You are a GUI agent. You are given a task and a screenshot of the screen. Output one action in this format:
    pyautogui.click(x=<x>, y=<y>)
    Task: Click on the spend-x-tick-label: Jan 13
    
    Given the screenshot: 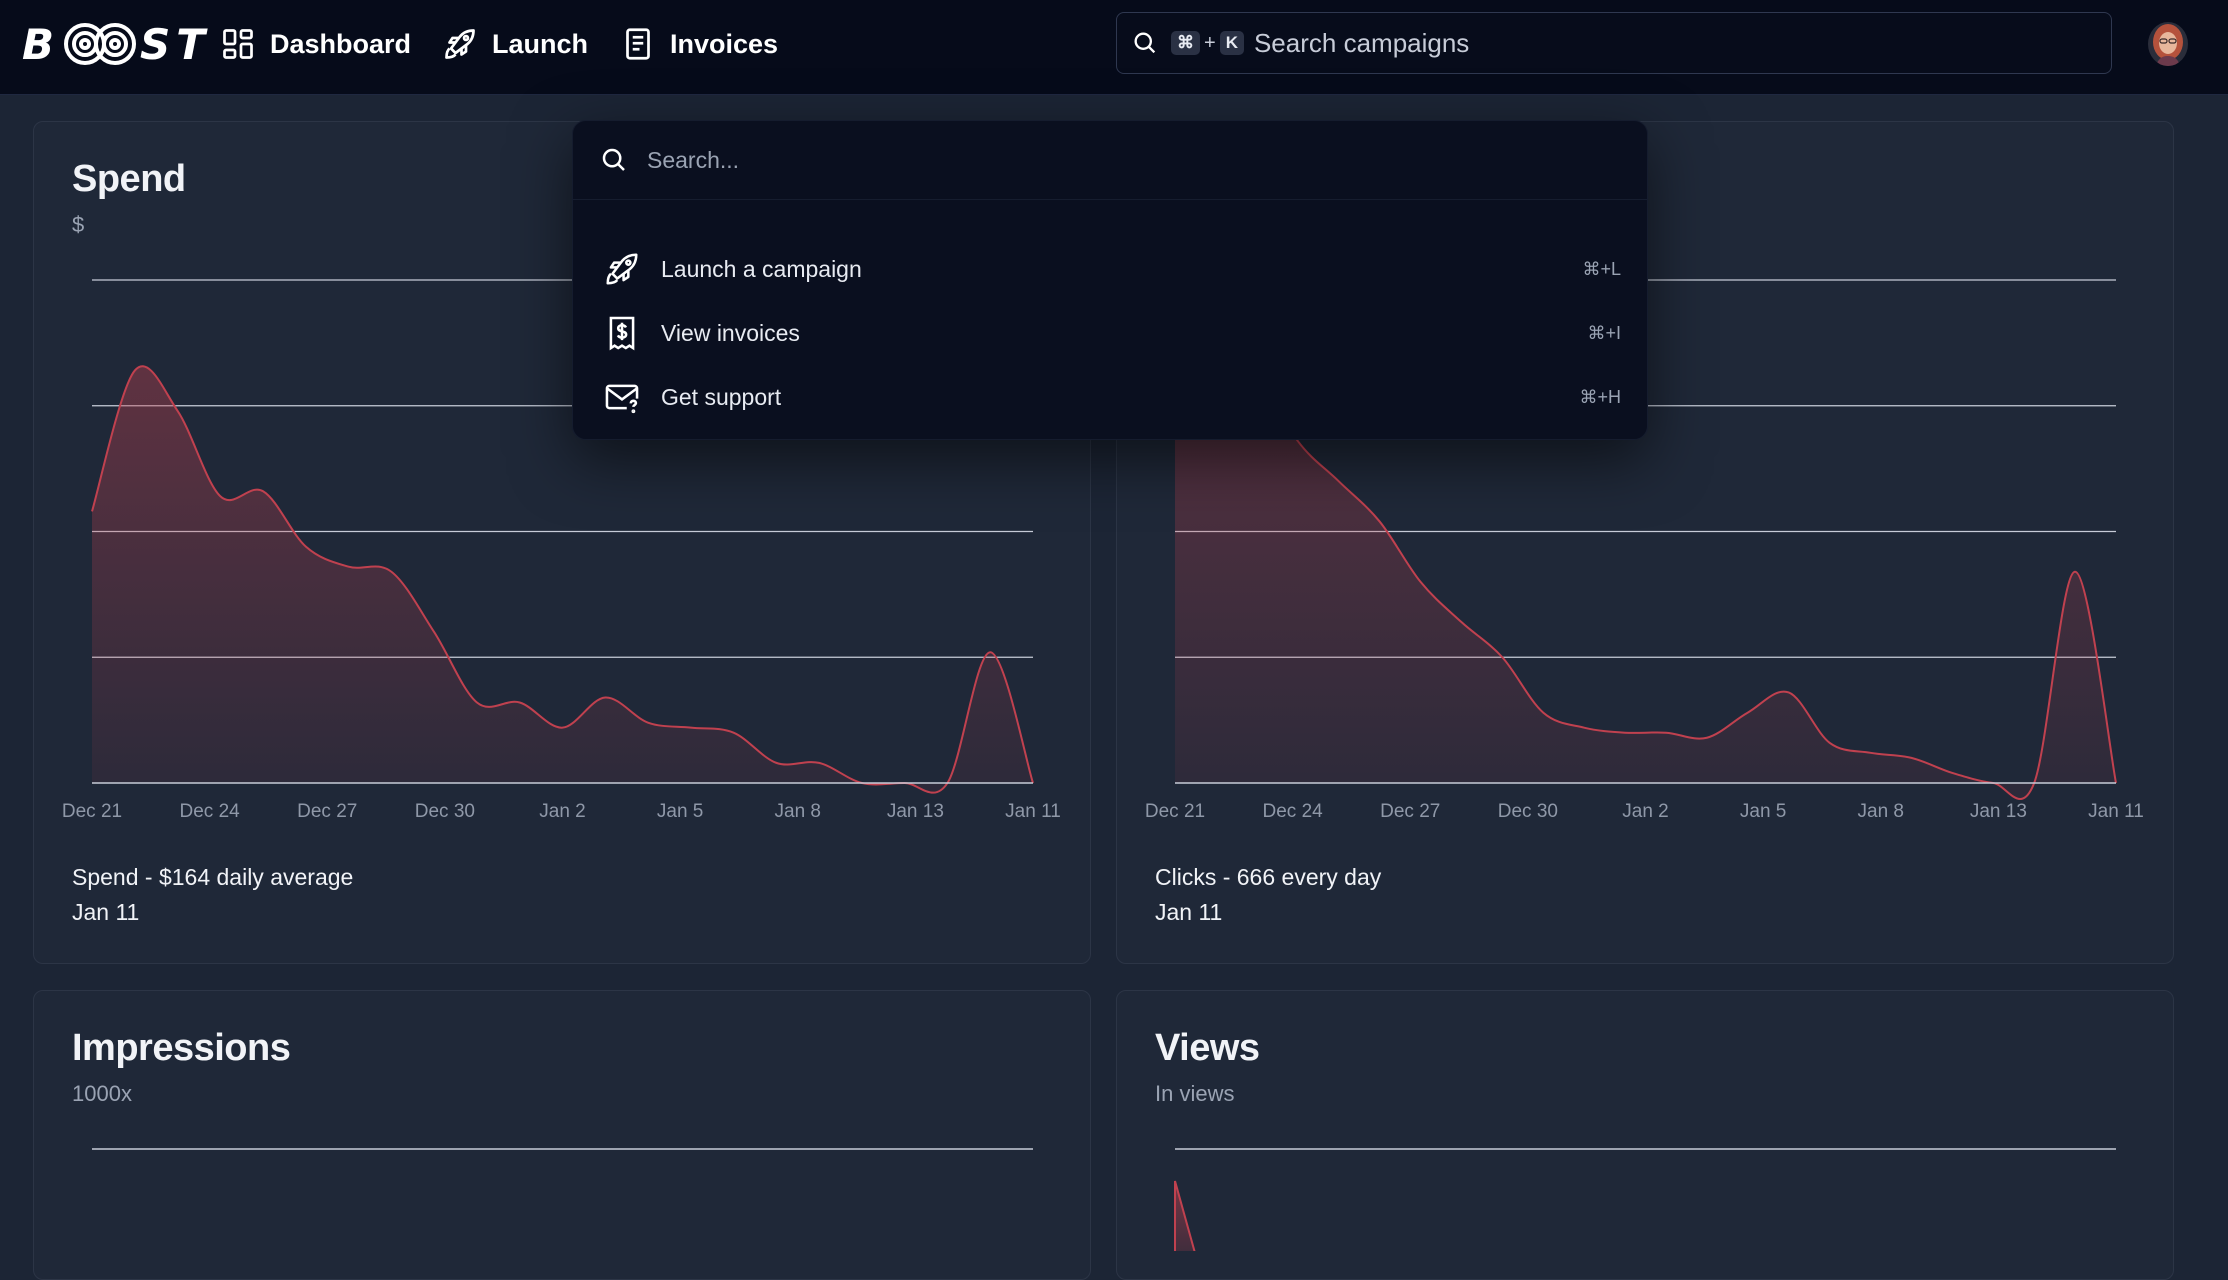 What is the action you would take?
    pyautogui.click(x=915, y=811)
    